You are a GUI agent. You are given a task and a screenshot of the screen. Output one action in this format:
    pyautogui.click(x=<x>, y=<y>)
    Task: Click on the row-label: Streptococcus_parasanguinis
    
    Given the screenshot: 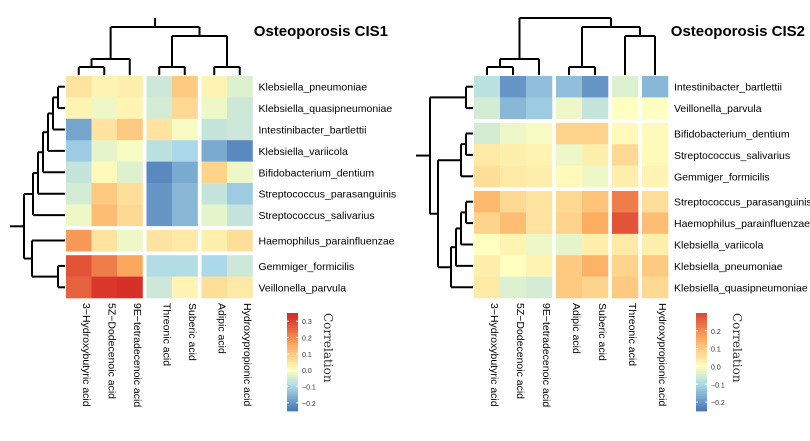 What is the action you would take?
    pyautogui.click(x=328, y=195)
    